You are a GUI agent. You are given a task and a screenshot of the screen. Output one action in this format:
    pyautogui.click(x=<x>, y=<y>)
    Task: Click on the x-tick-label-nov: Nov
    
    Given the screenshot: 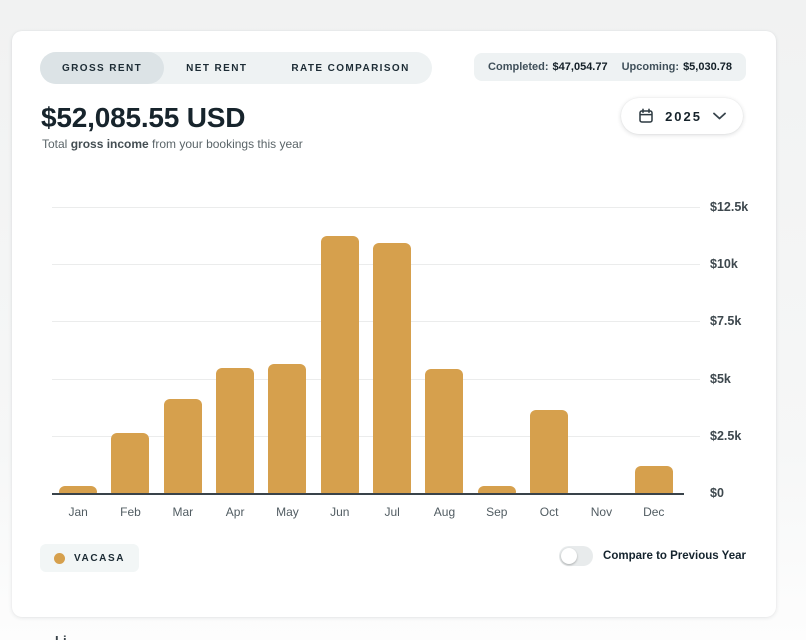 What is the action you would take?
    pyautogui.click(x=601, y=512)
    